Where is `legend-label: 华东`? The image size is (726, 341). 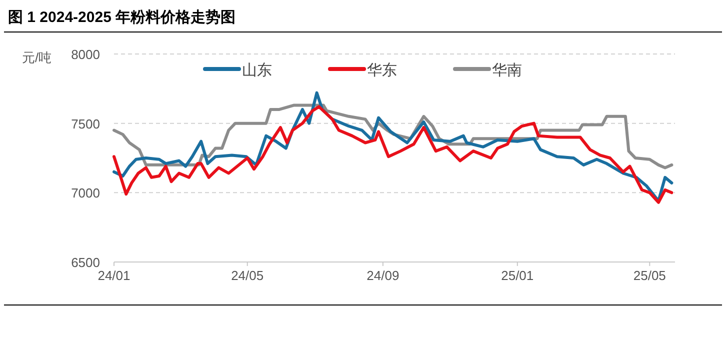 legend-label: 华东 is located at coordinates (382, 70).